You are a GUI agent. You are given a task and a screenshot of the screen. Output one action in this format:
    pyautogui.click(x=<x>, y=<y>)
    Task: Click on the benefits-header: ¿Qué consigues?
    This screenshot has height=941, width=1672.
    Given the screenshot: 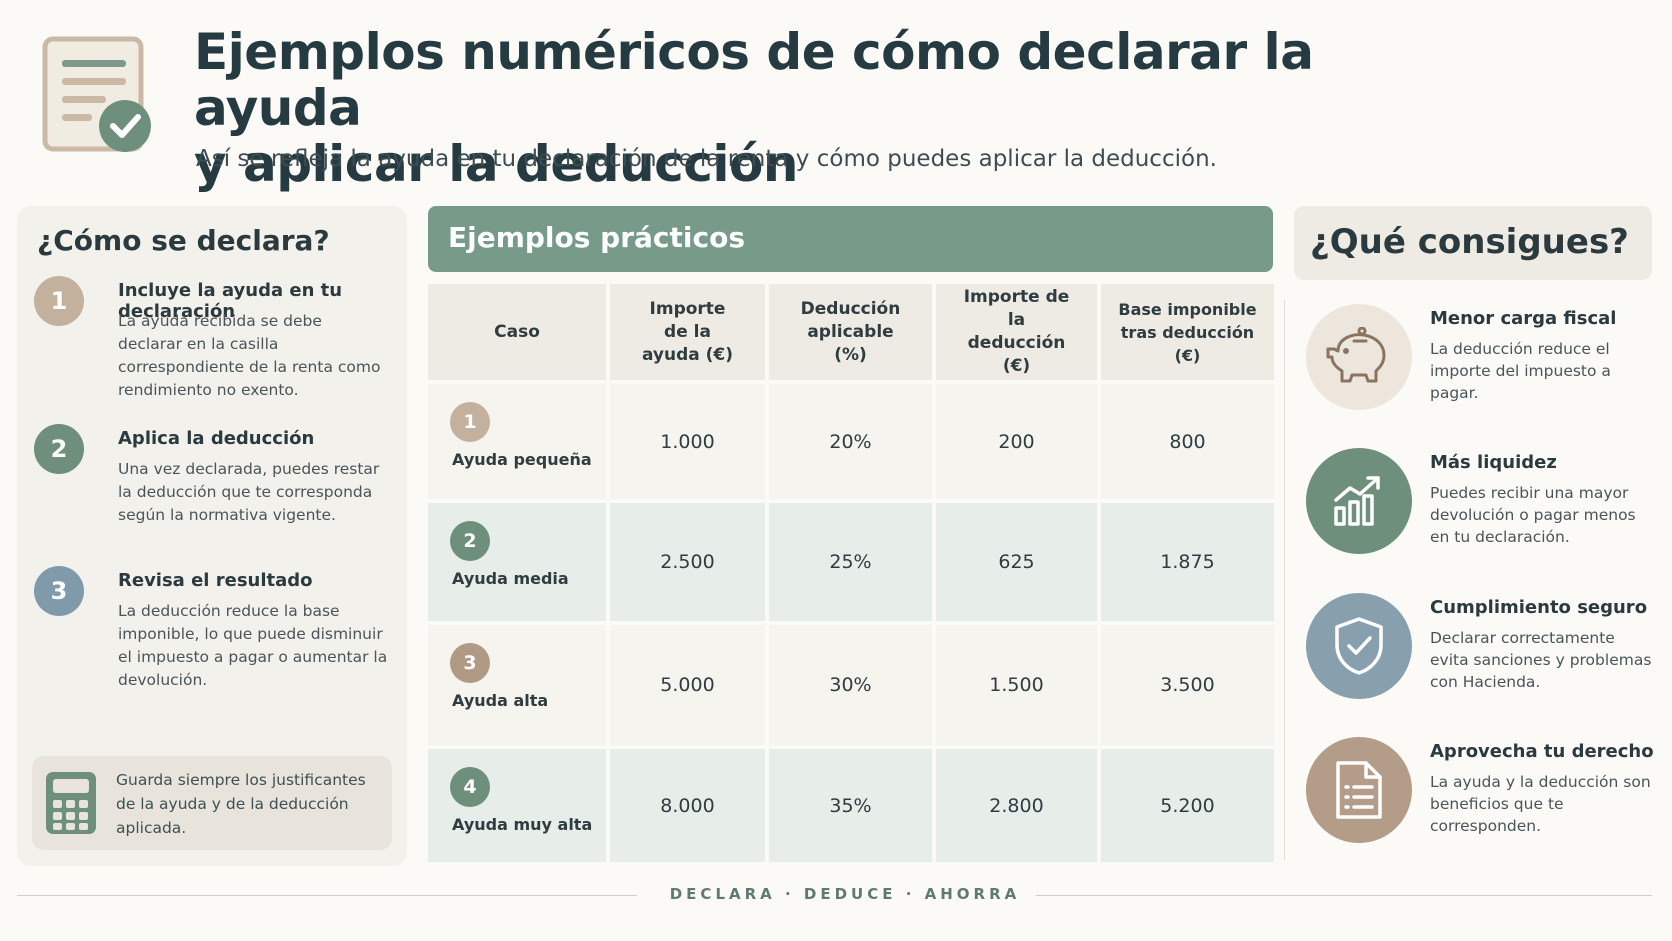 What is the action you would take?
    pyautogui.click(x=1473, y=243)
    